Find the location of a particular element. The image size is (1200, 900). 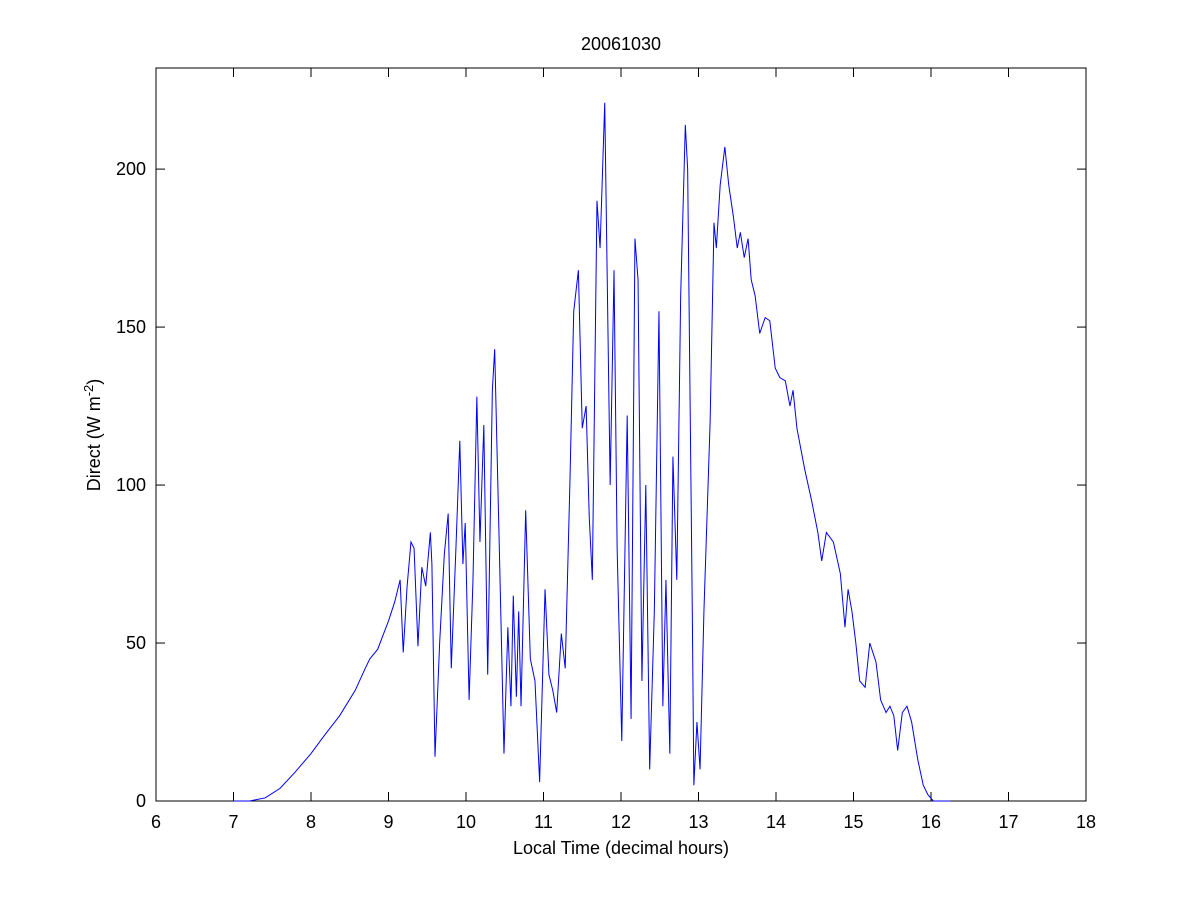

y-axis-label-text: Direct (W m is located at coordinates (94, 443).